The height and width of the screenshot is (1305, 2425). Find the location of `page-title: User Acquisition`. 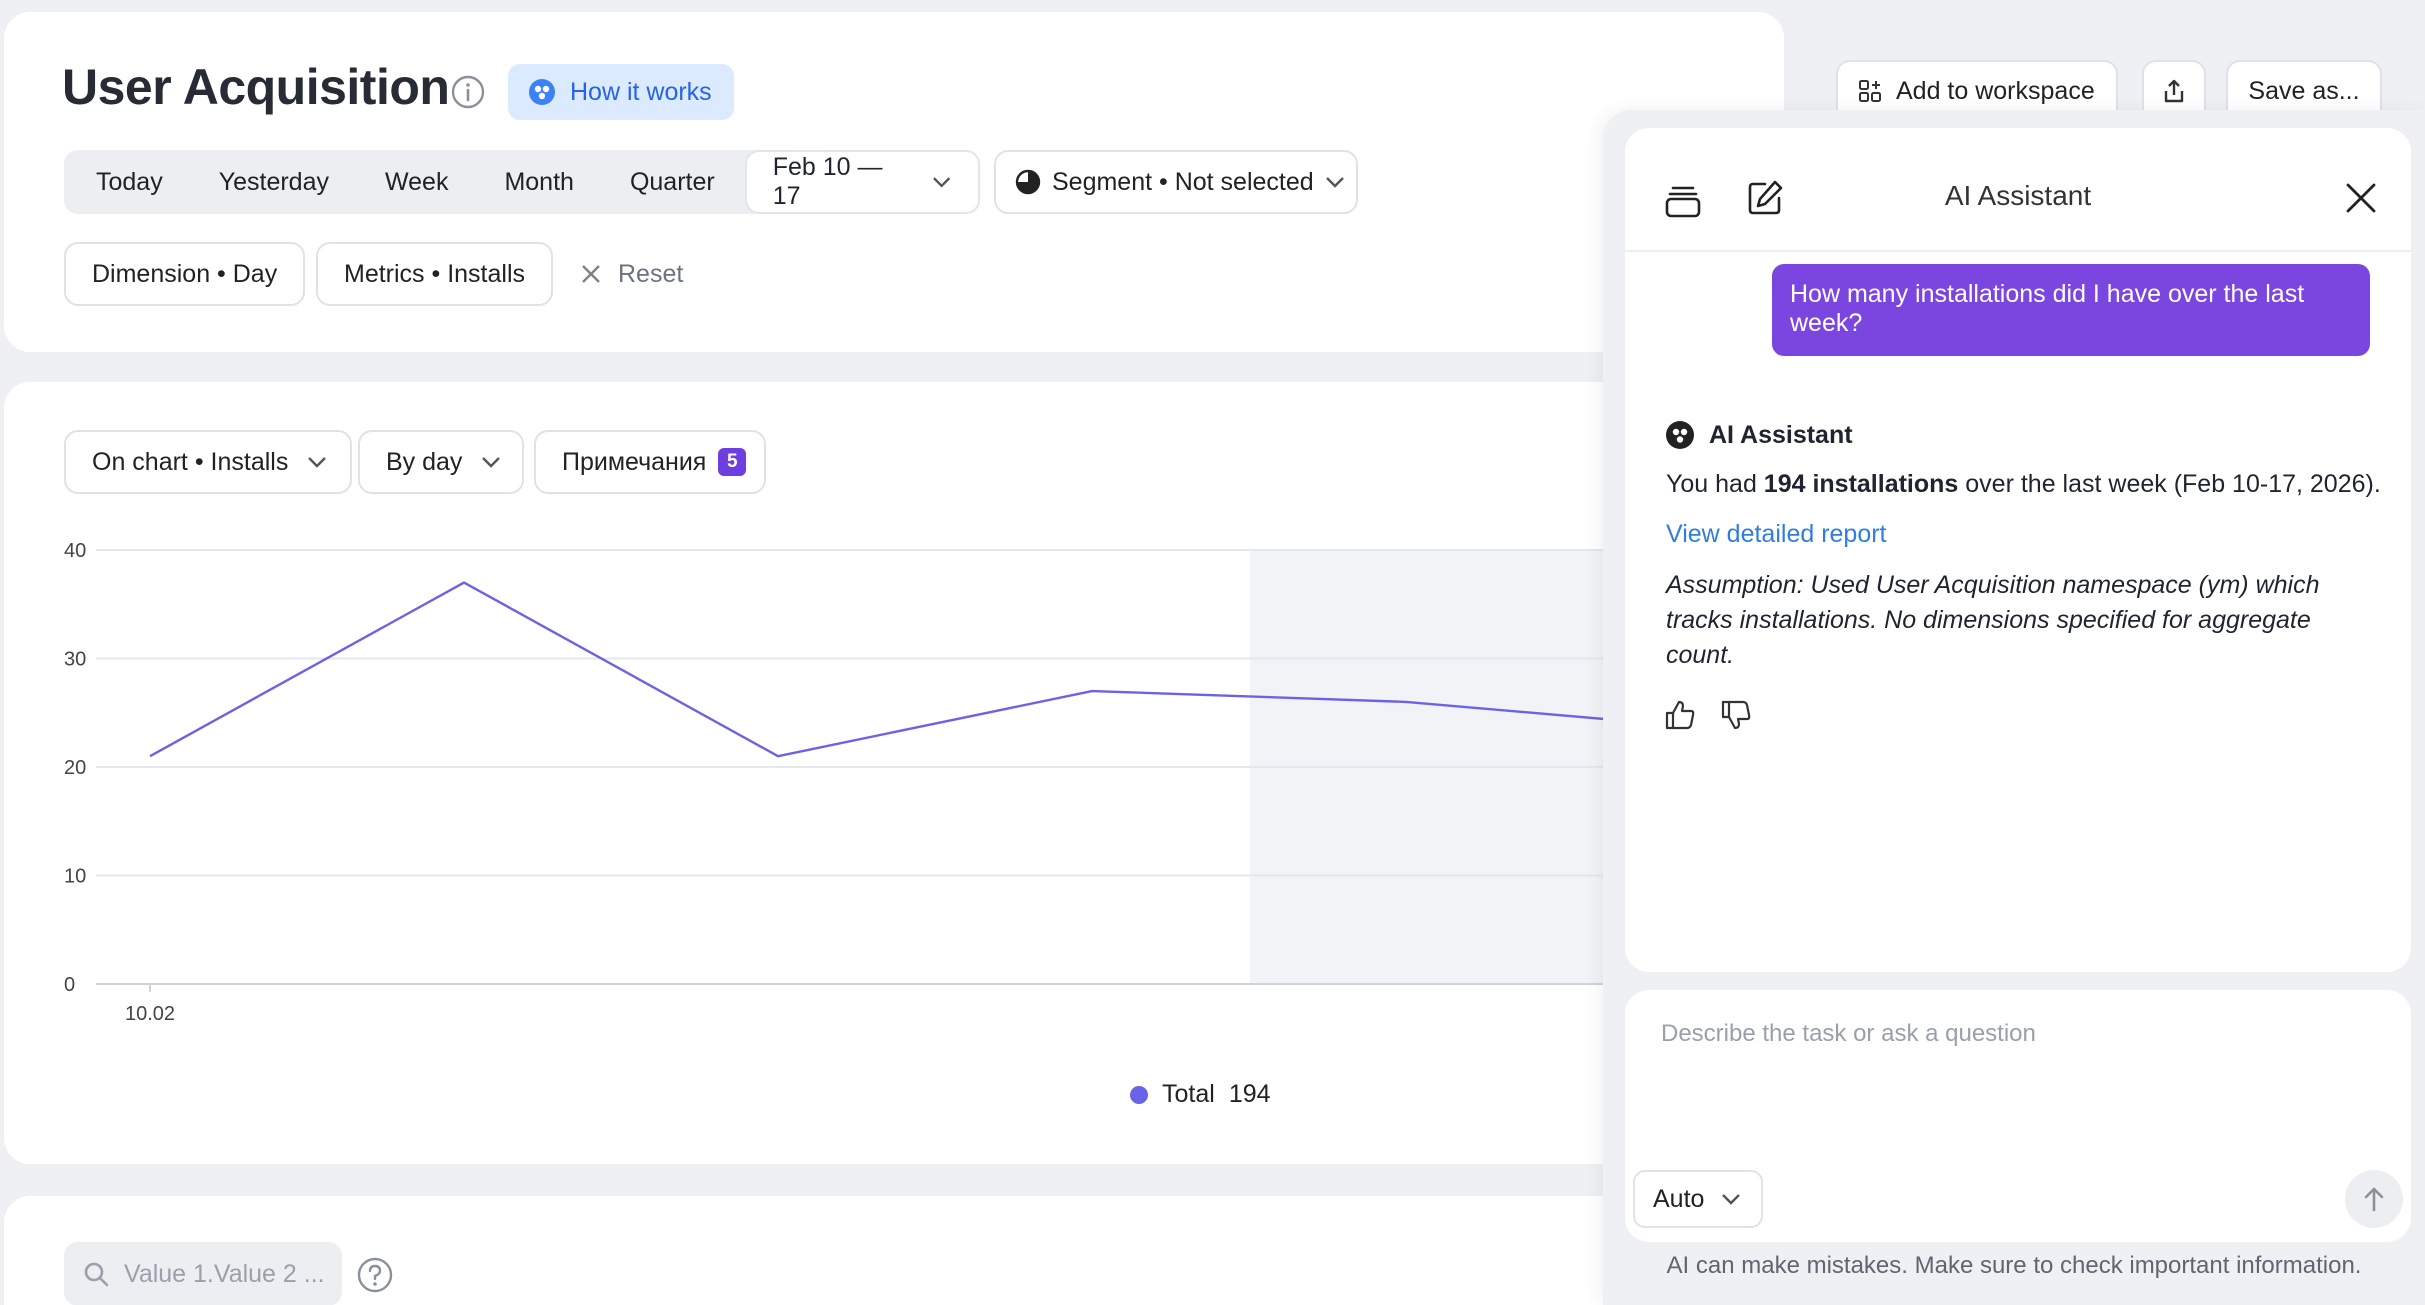

page-title: User Acquisition is located at coordinates (256, 87).